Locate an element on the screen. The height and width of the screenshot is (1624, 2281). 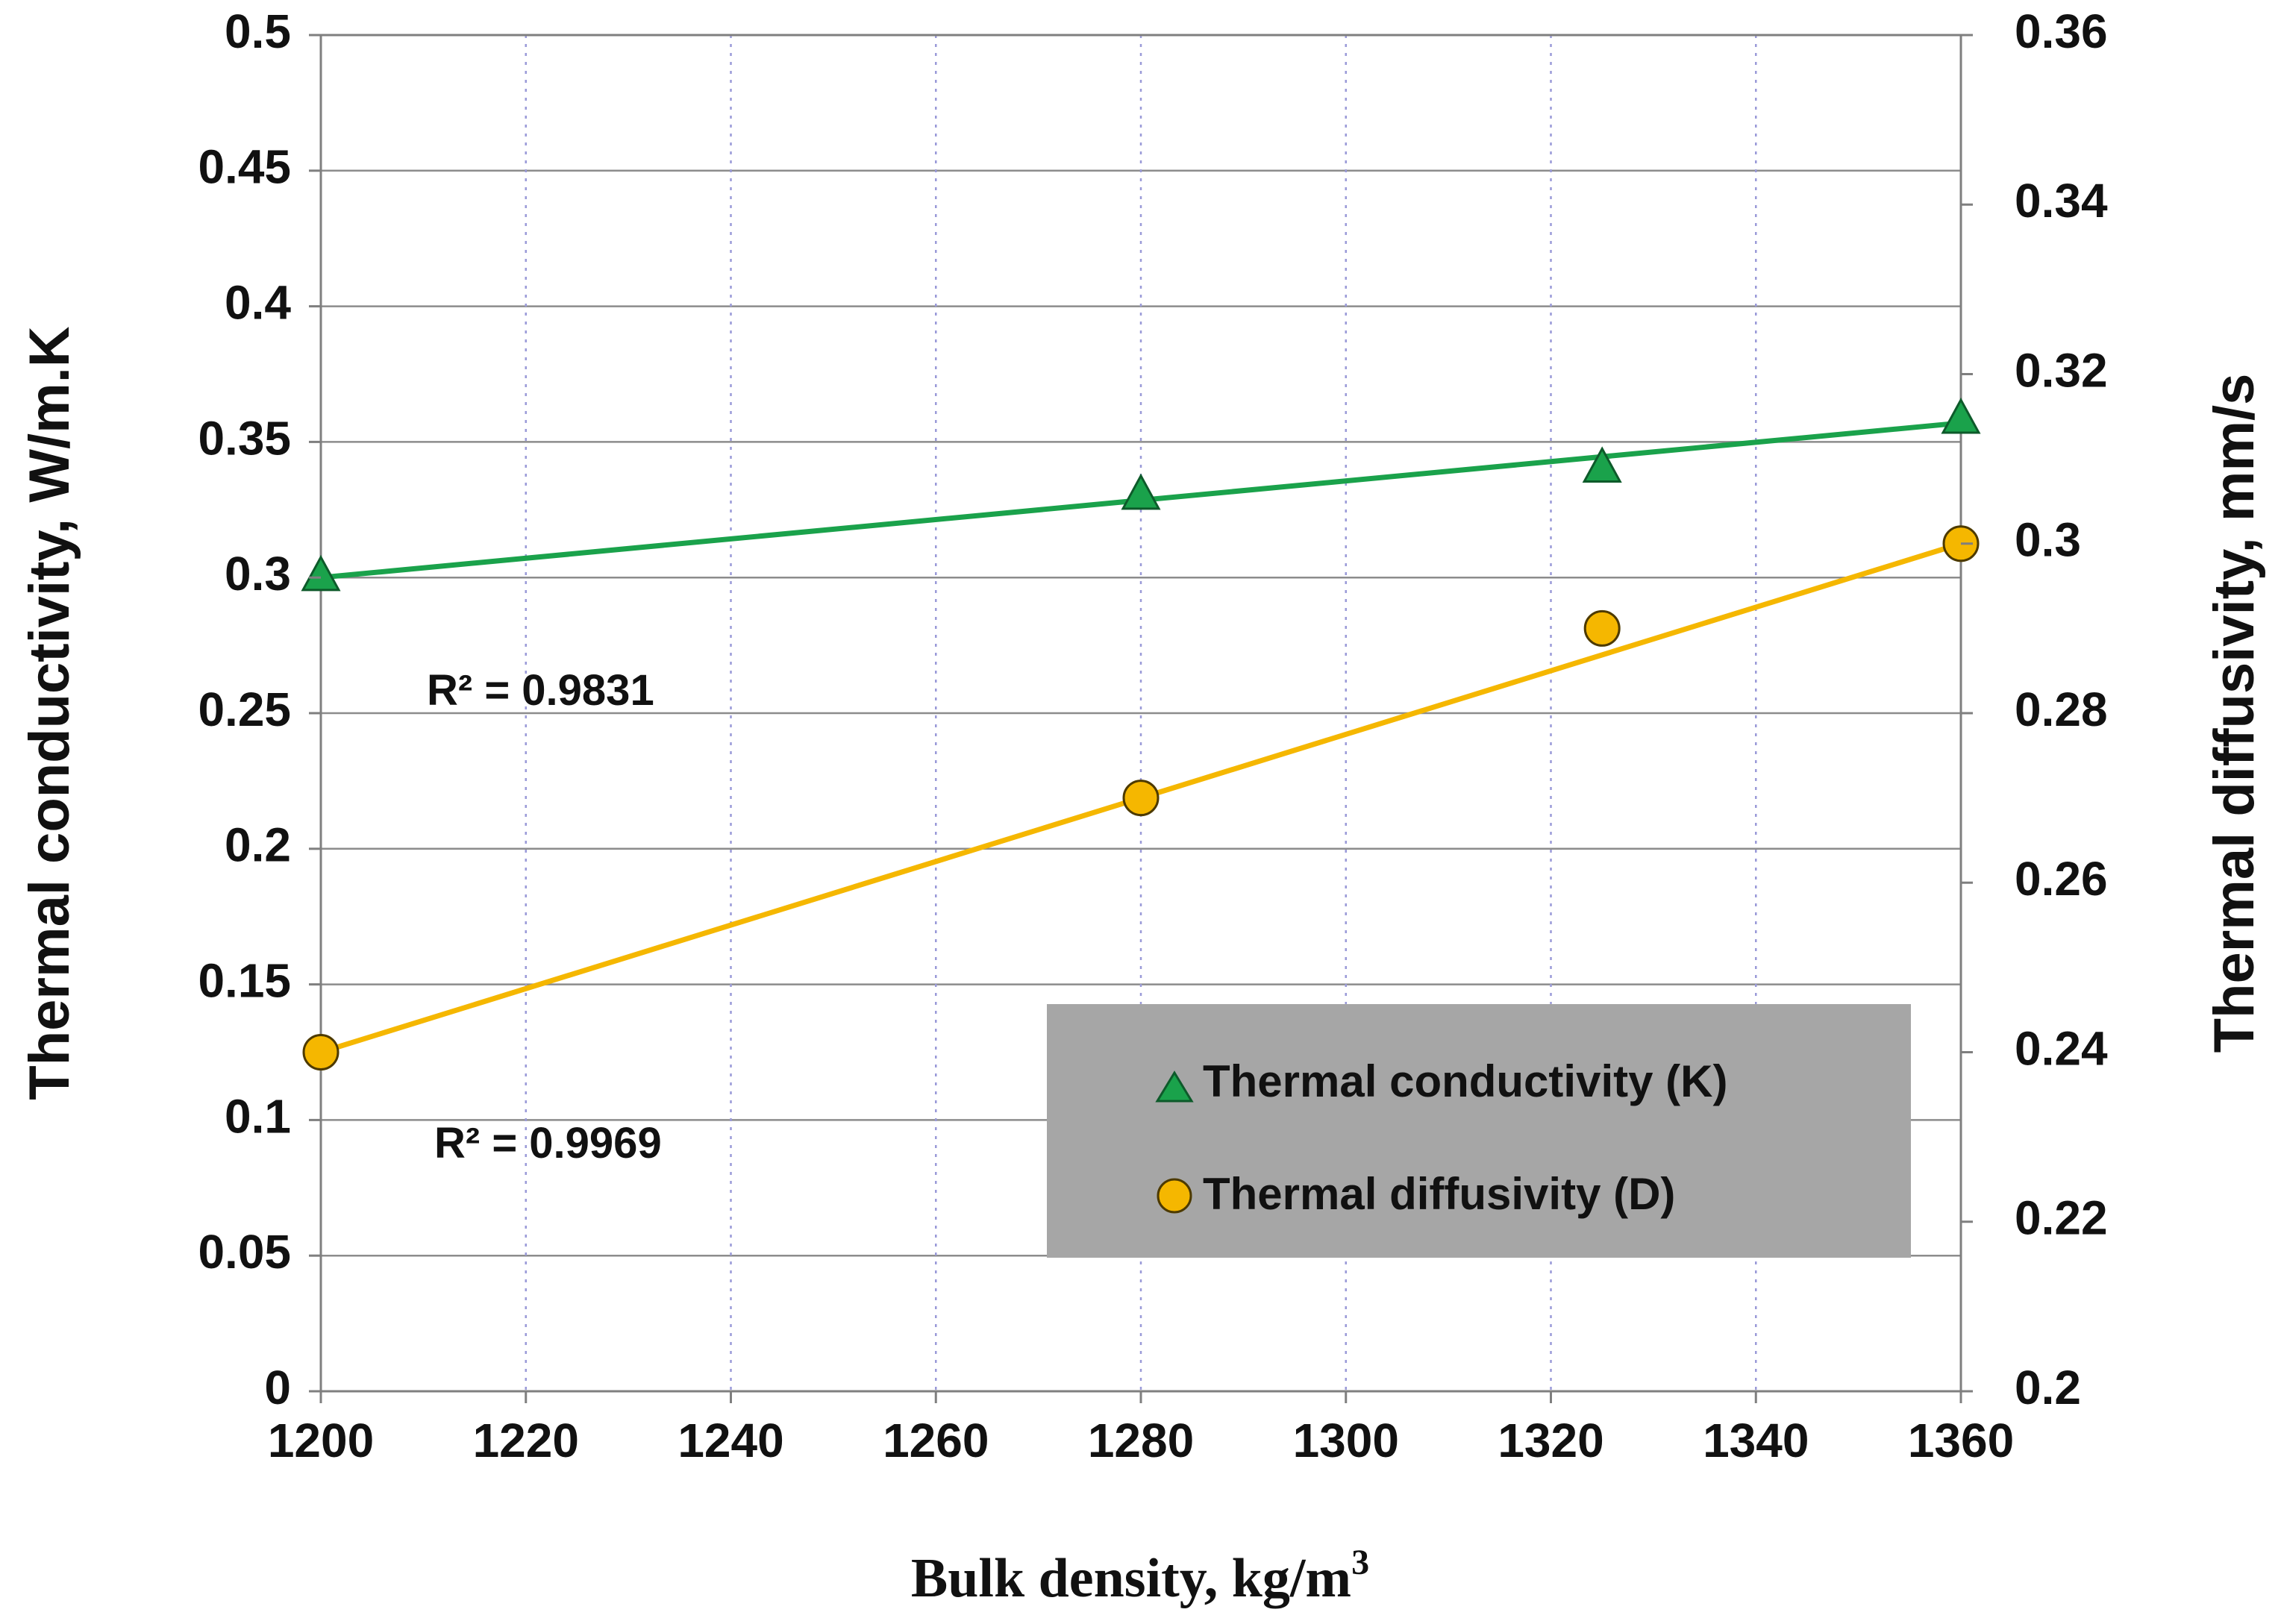
x-tick-label: 1360 is located at coordinates (1961, 1440).